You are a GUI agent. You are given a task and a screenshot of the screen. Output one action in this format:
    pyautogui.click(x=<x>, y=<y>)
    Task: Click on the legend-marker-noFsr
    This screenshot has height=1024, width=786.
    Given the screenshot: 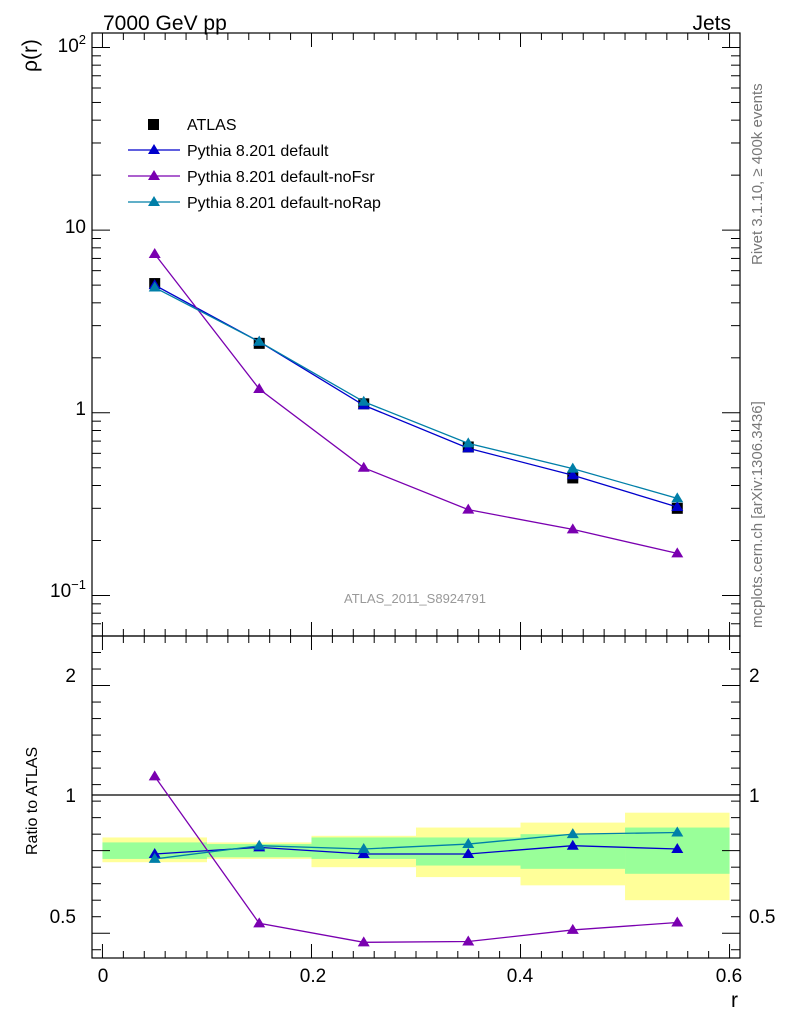 What is the action you would take?
    pyautogui.click(x=154, y=175)
    